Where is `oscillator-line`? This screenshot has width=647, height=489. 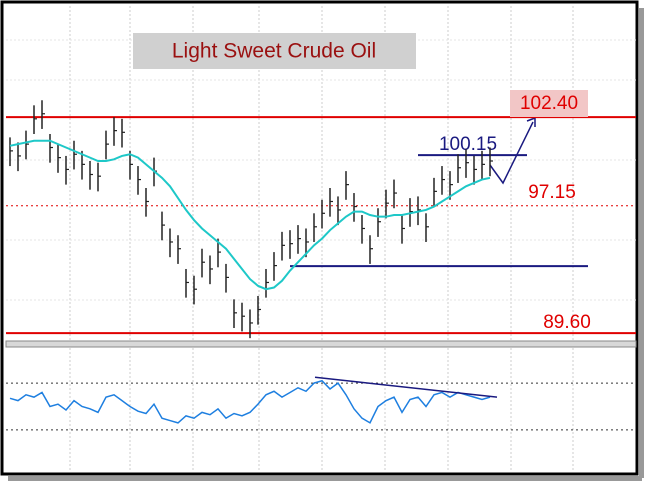 oscillator-line is located at coordinates (250, 401).